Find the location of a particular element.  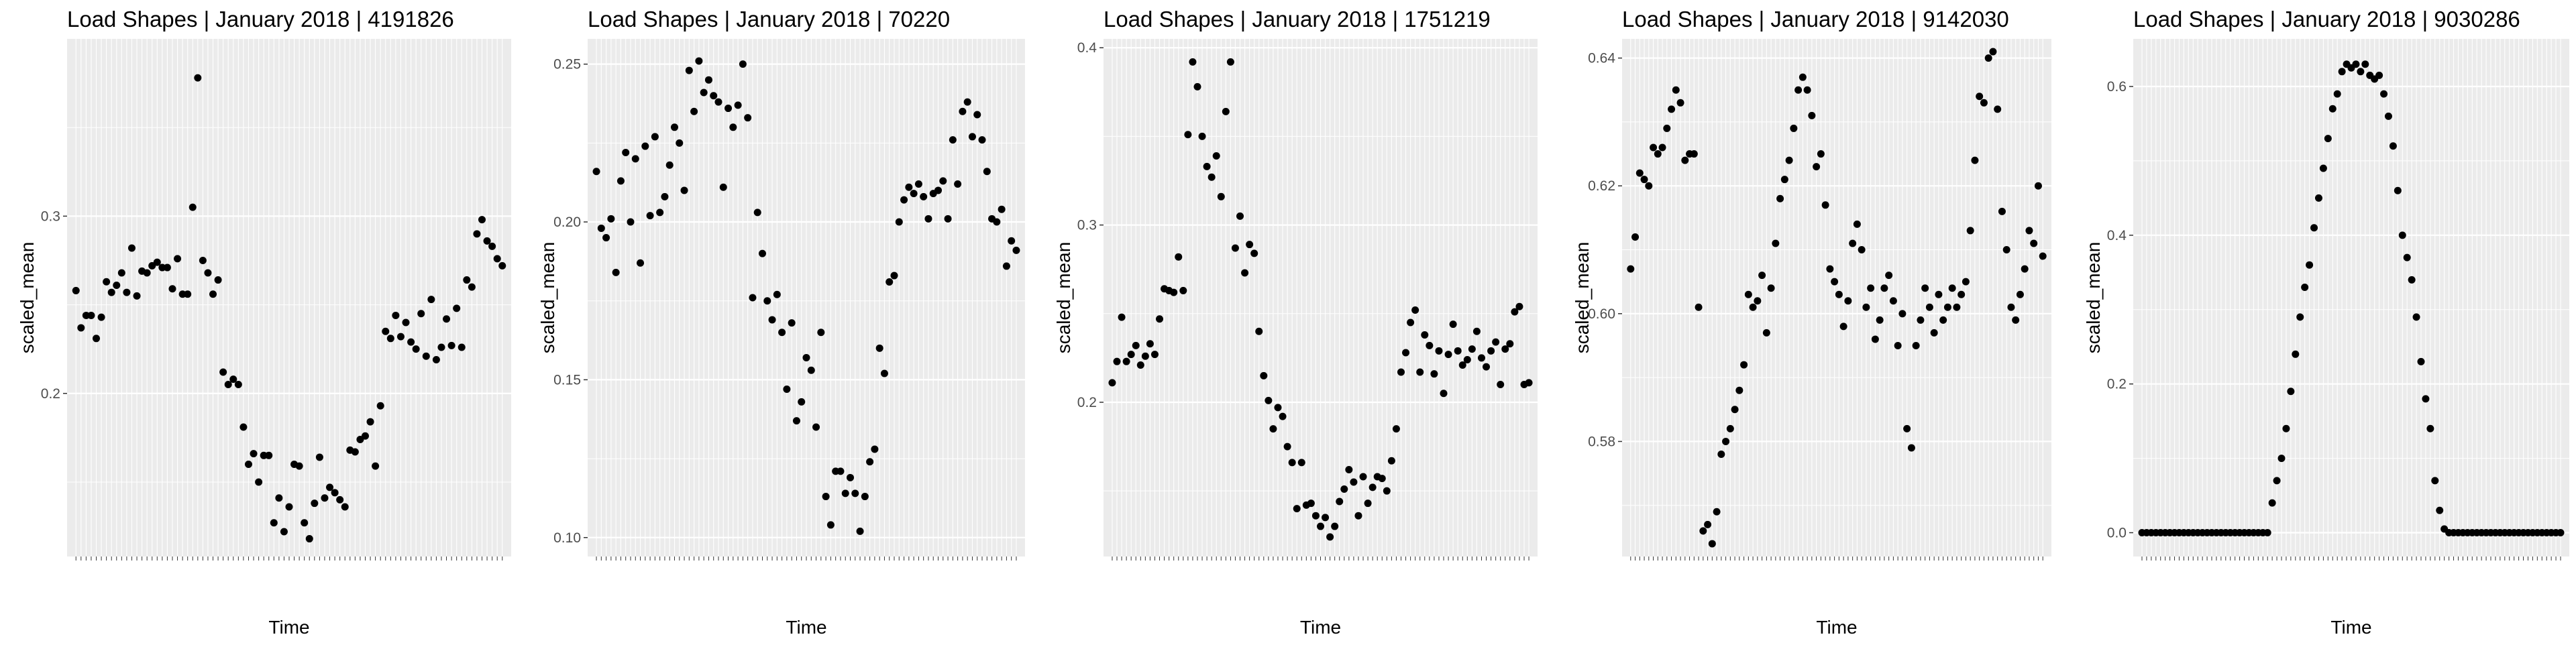

y-tick-label: 0.62 is located at coordinates (1601, 186).